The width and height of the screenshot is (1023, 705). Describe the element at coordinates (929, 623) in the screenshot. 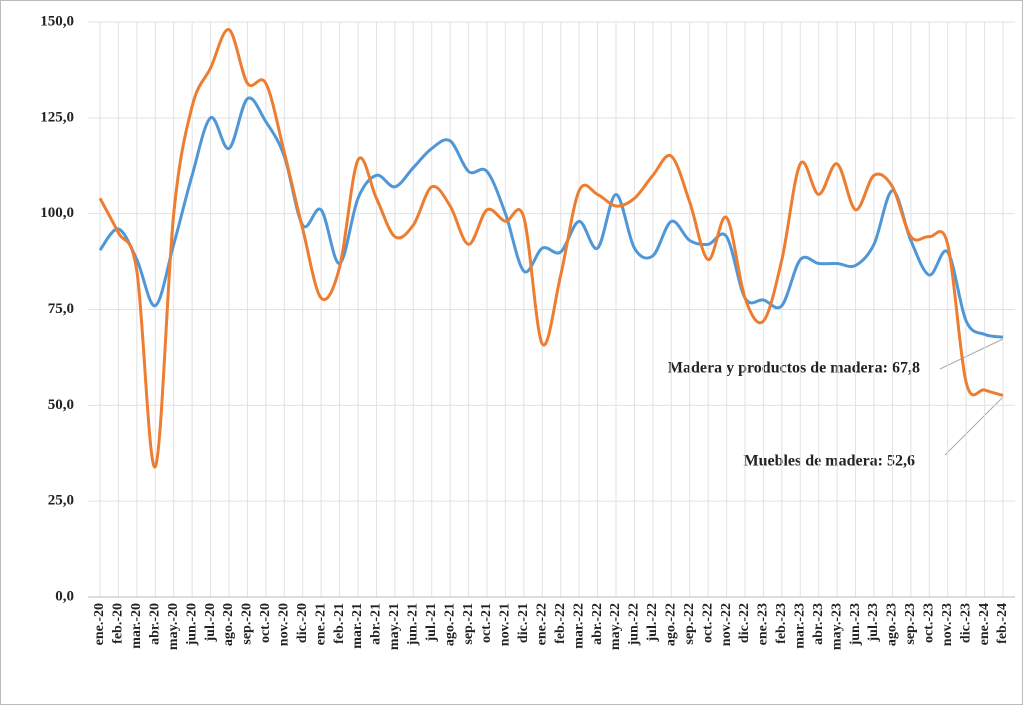

I see `x-tick-label: oct.-23` at that location.